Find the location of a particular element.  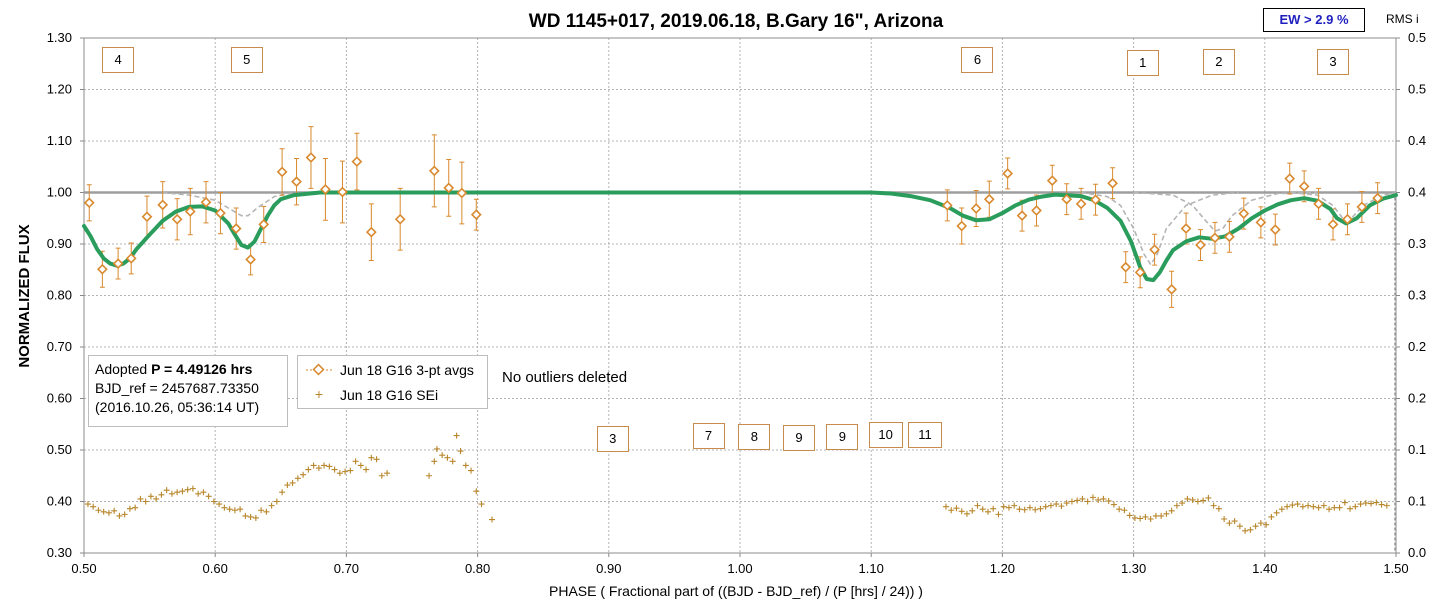

y-tick-label: 0.80 is located at coordinates (59, 295).